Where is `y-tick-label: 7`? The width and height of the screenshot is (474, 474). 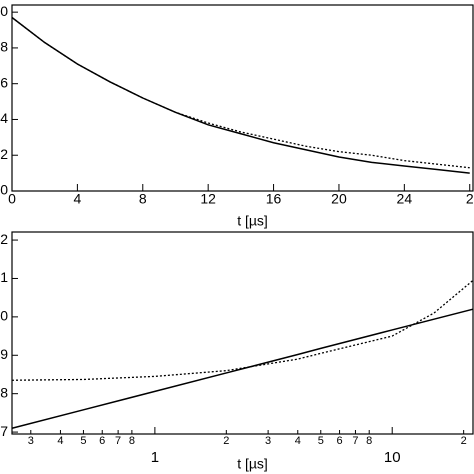 y-tick-label: 7 is located at coordinates (4, 431).